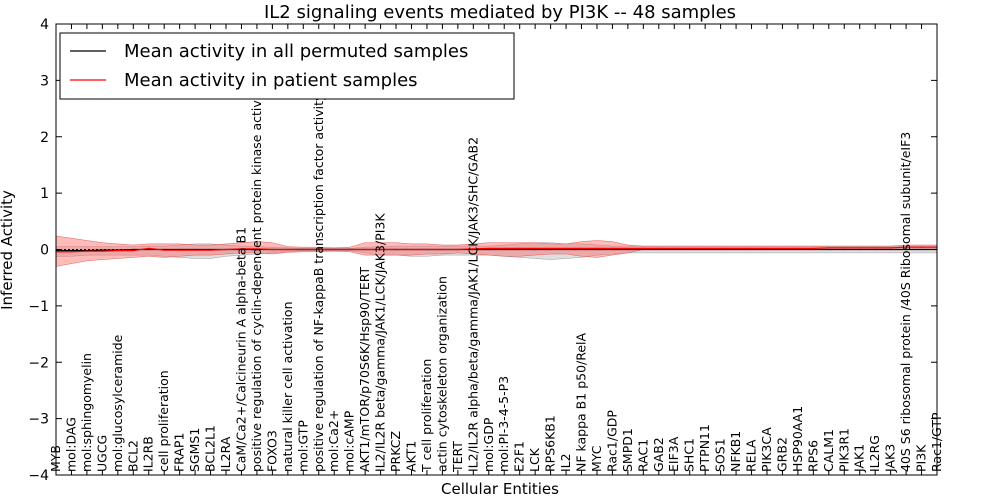 This screenshot has width=1000, height=500. Describe the element at coordinates (611, 441) in the screenshot. I see `x-tick-label: Rac1/GDP` at that location.